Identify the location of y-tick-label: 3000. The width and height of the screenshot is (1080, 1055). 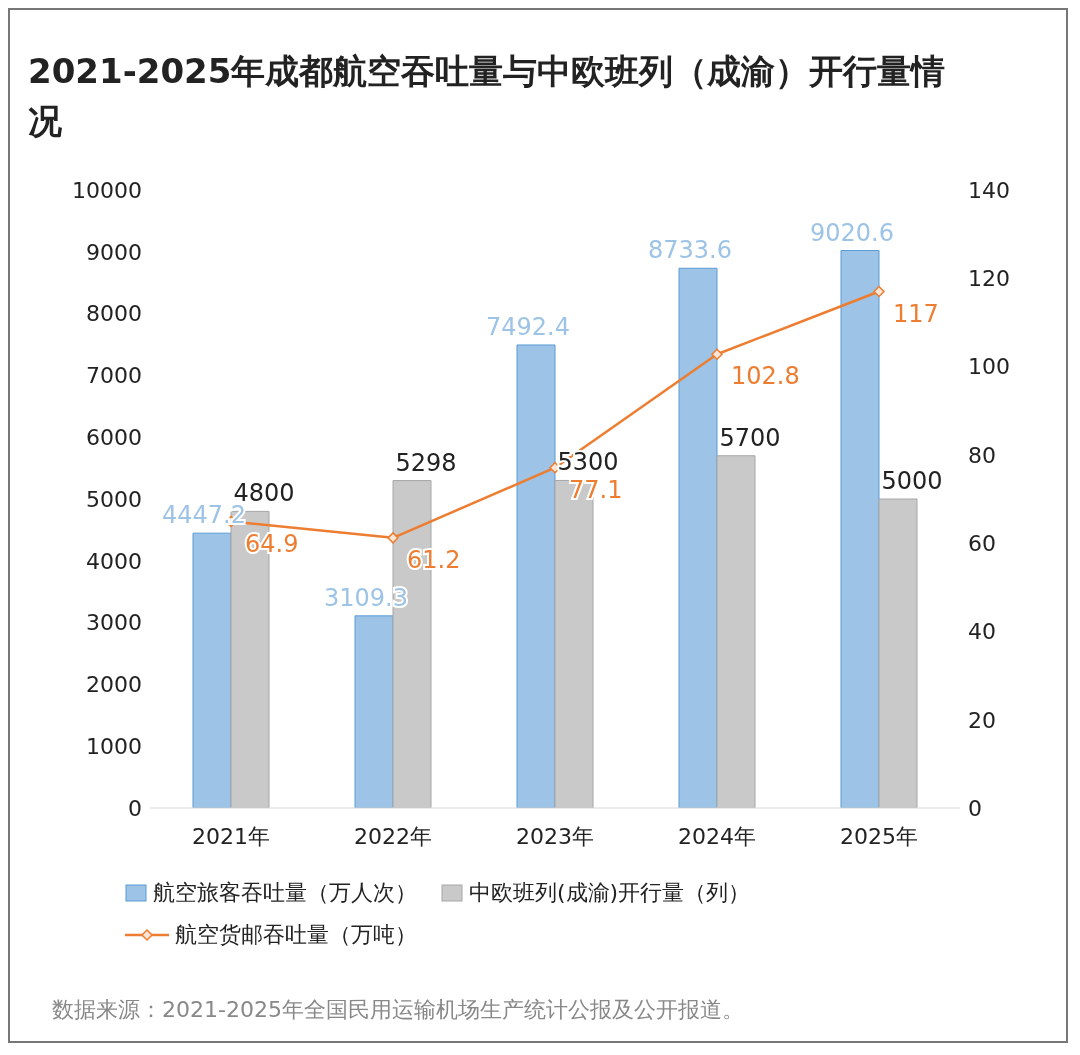
(114, 623).